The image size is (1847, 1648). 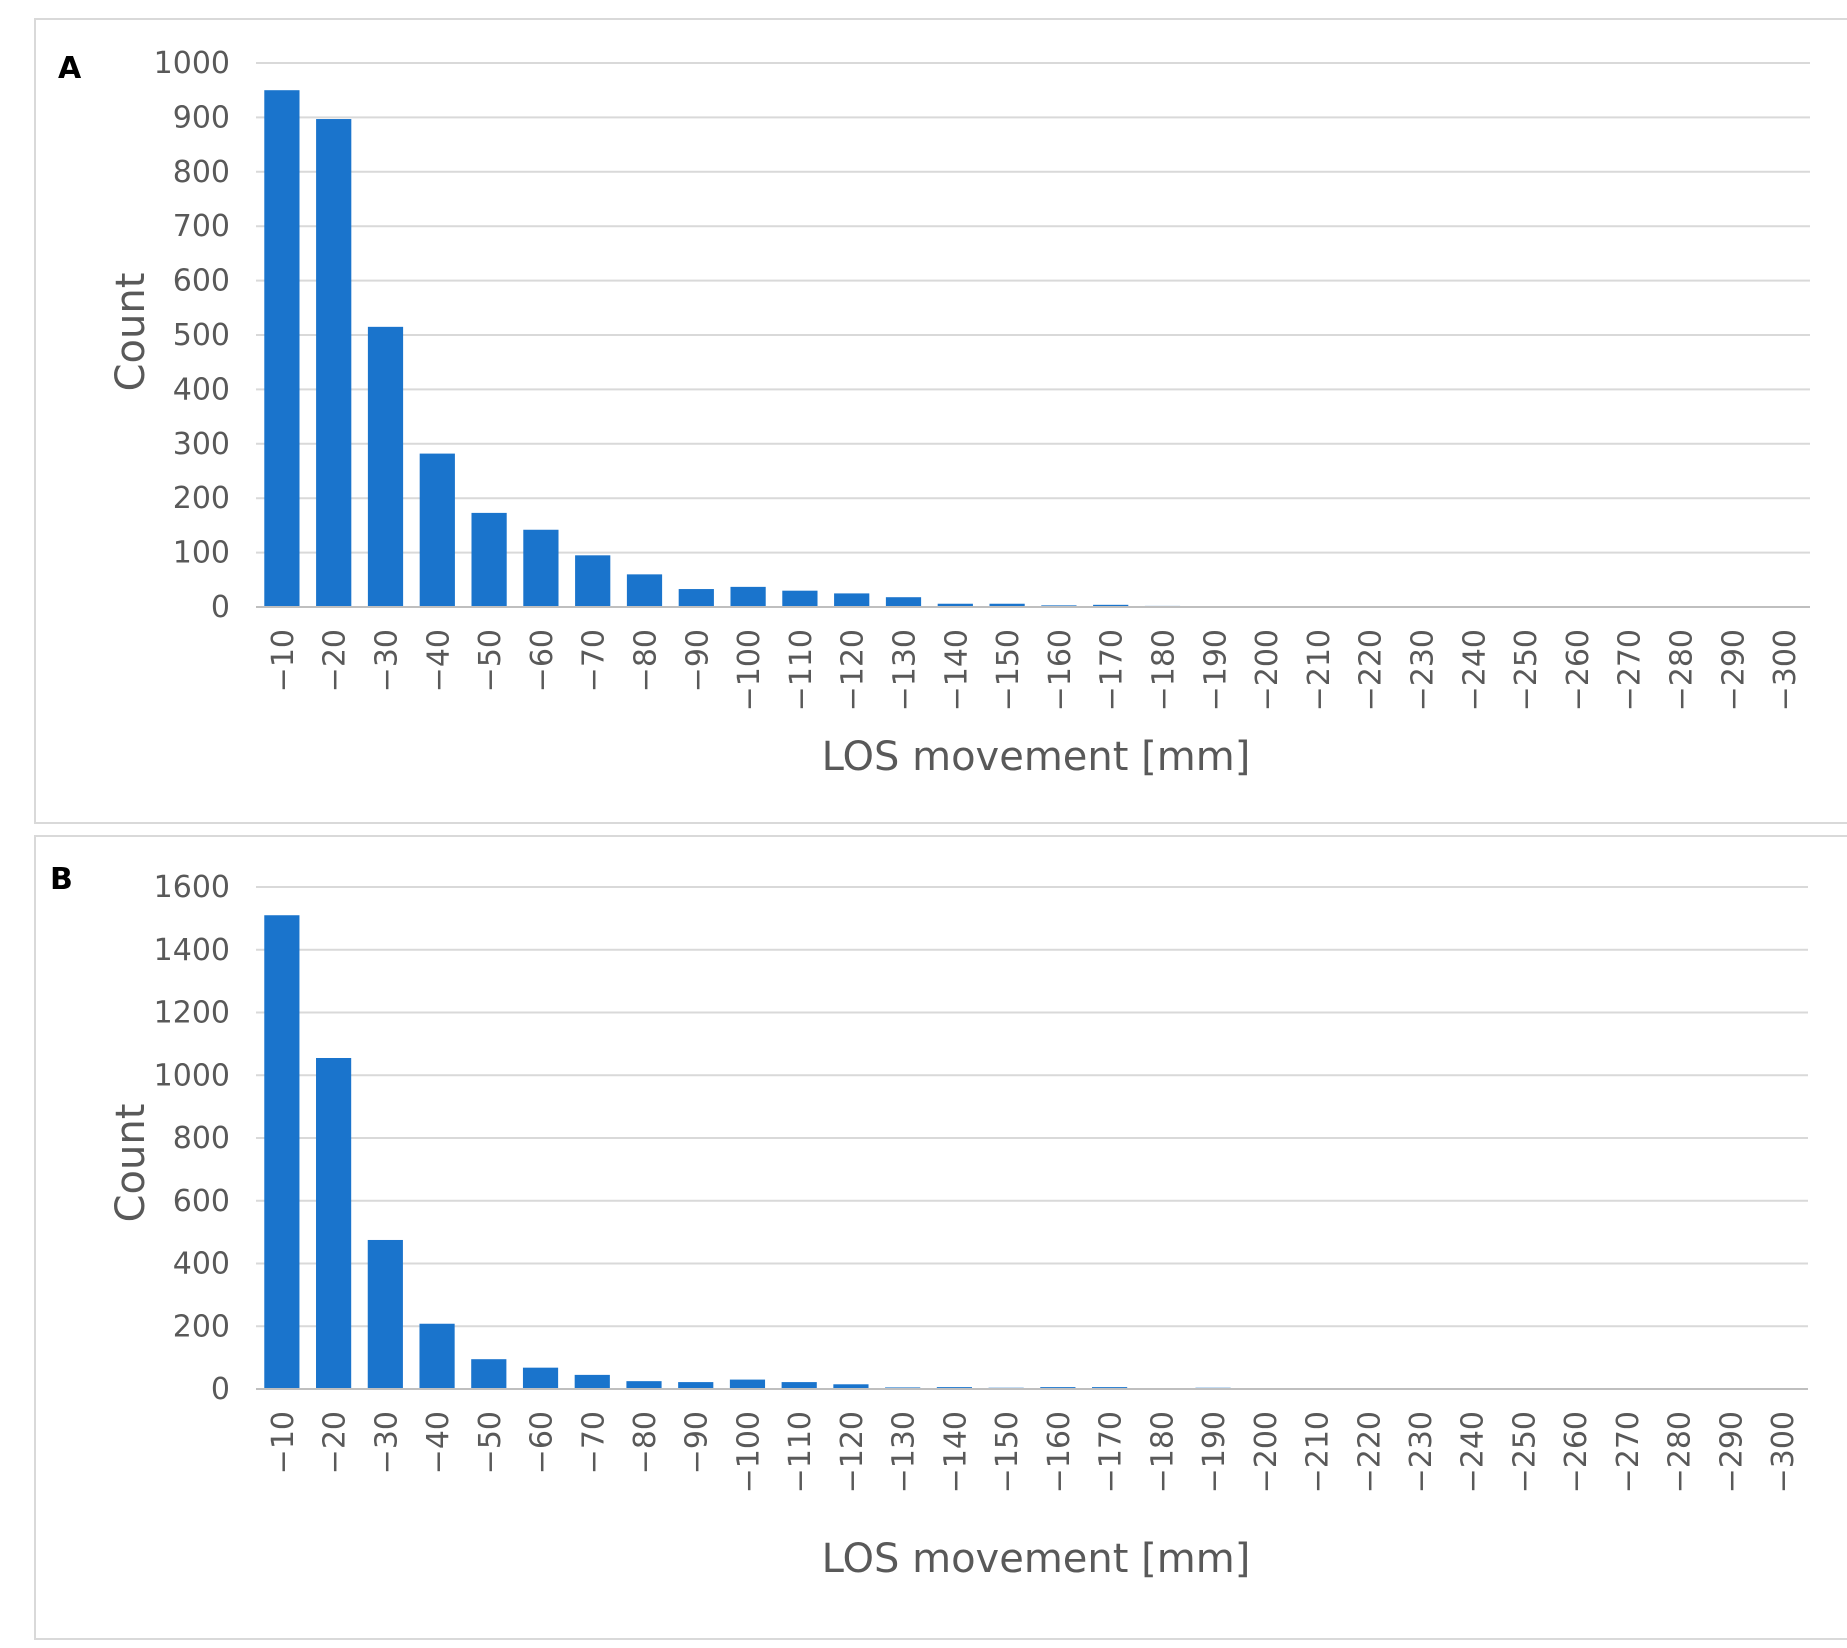 I want to click on y-tick-label-b: 1200, so click(x=192, y=1013).